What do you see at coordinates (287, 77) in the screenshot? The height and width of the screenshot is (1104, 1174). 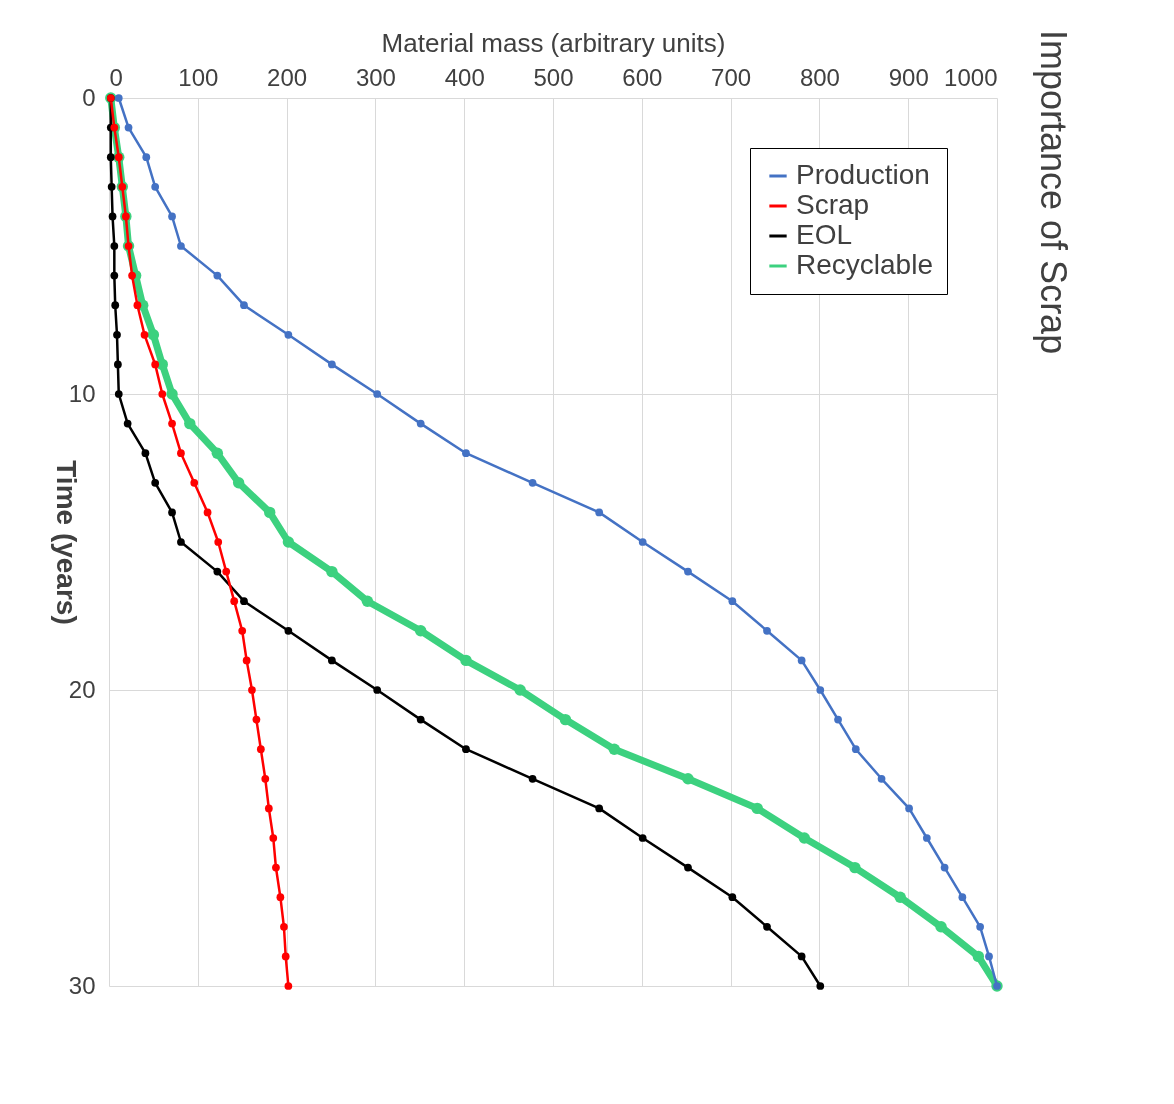 I see `x-tick-label: 200` at bounding box center [287, 77].